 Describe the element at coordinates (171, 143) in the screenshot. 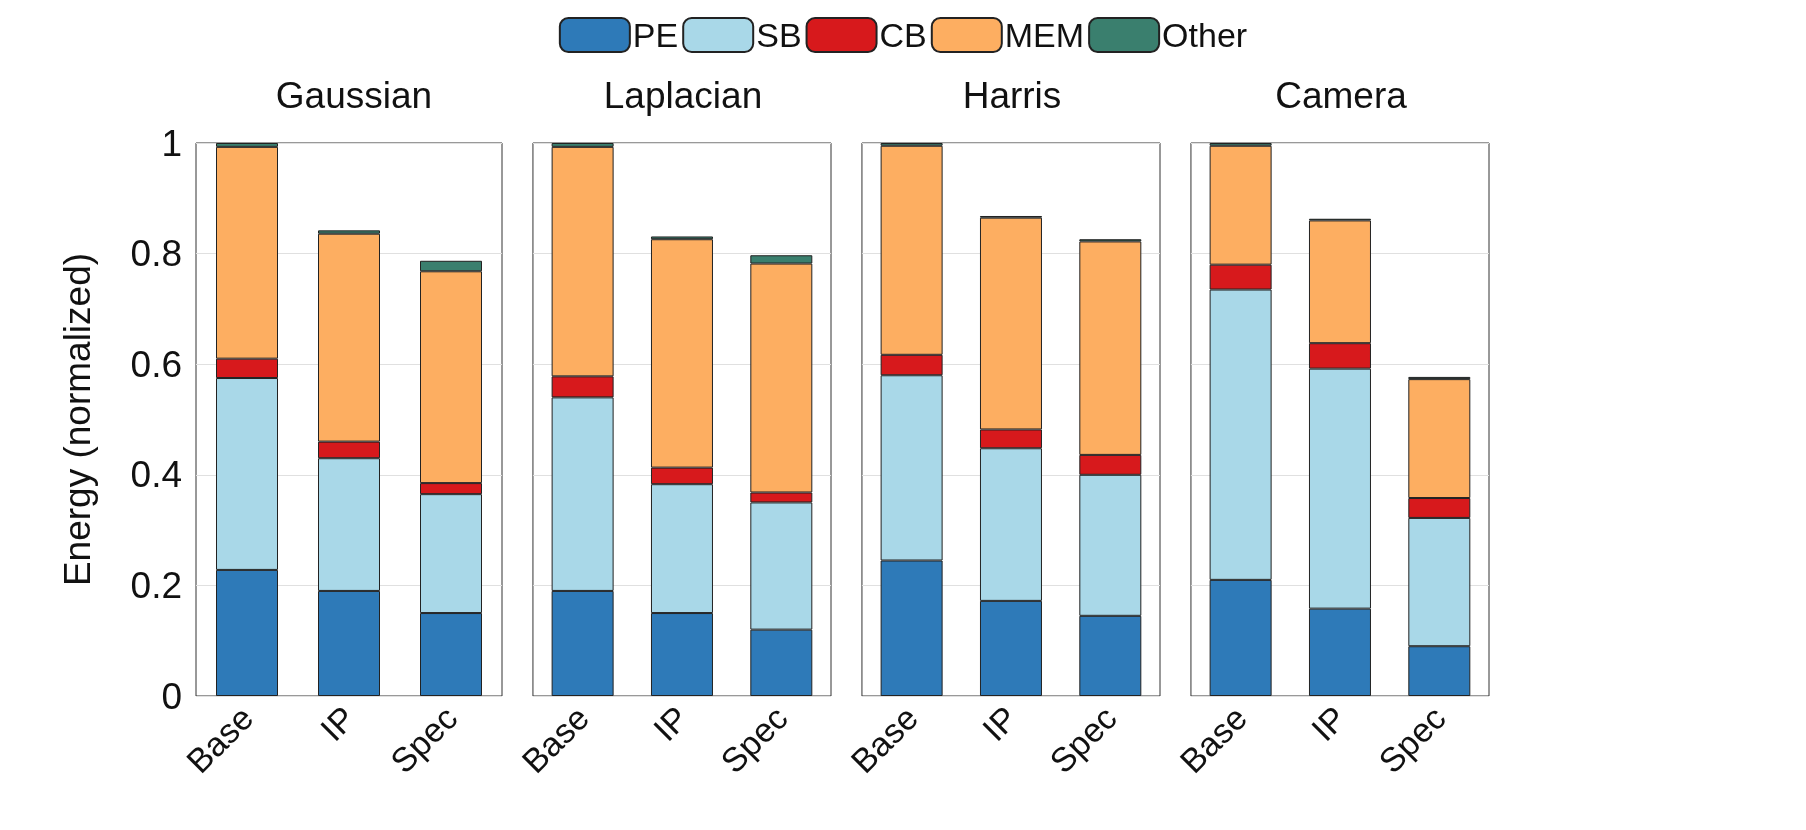

I see `y-tick-label: 1` at that location.